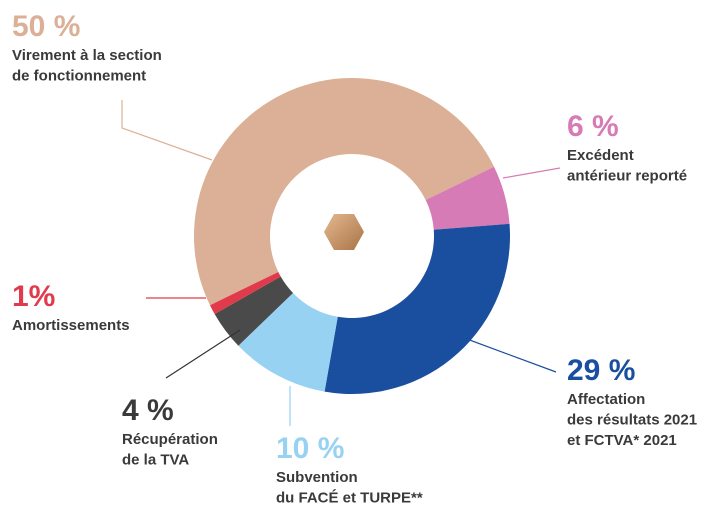 The image size is (721, 511). Describe the element at coordinates (310, 448) in the screenshot. I see `value-label: 10 %` at that location.